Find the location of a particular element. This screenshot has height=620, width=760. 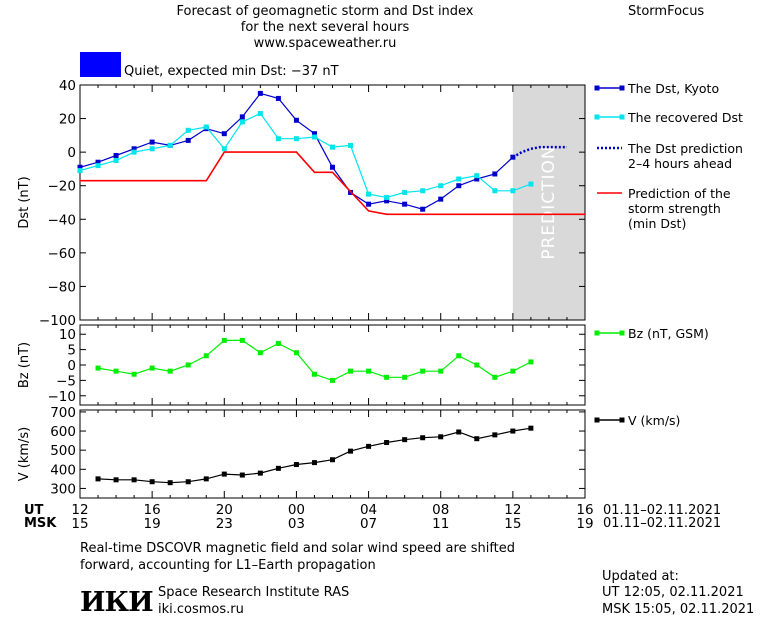

institute-name: Space Research Institute RAS is located at coordinates (254, 592).